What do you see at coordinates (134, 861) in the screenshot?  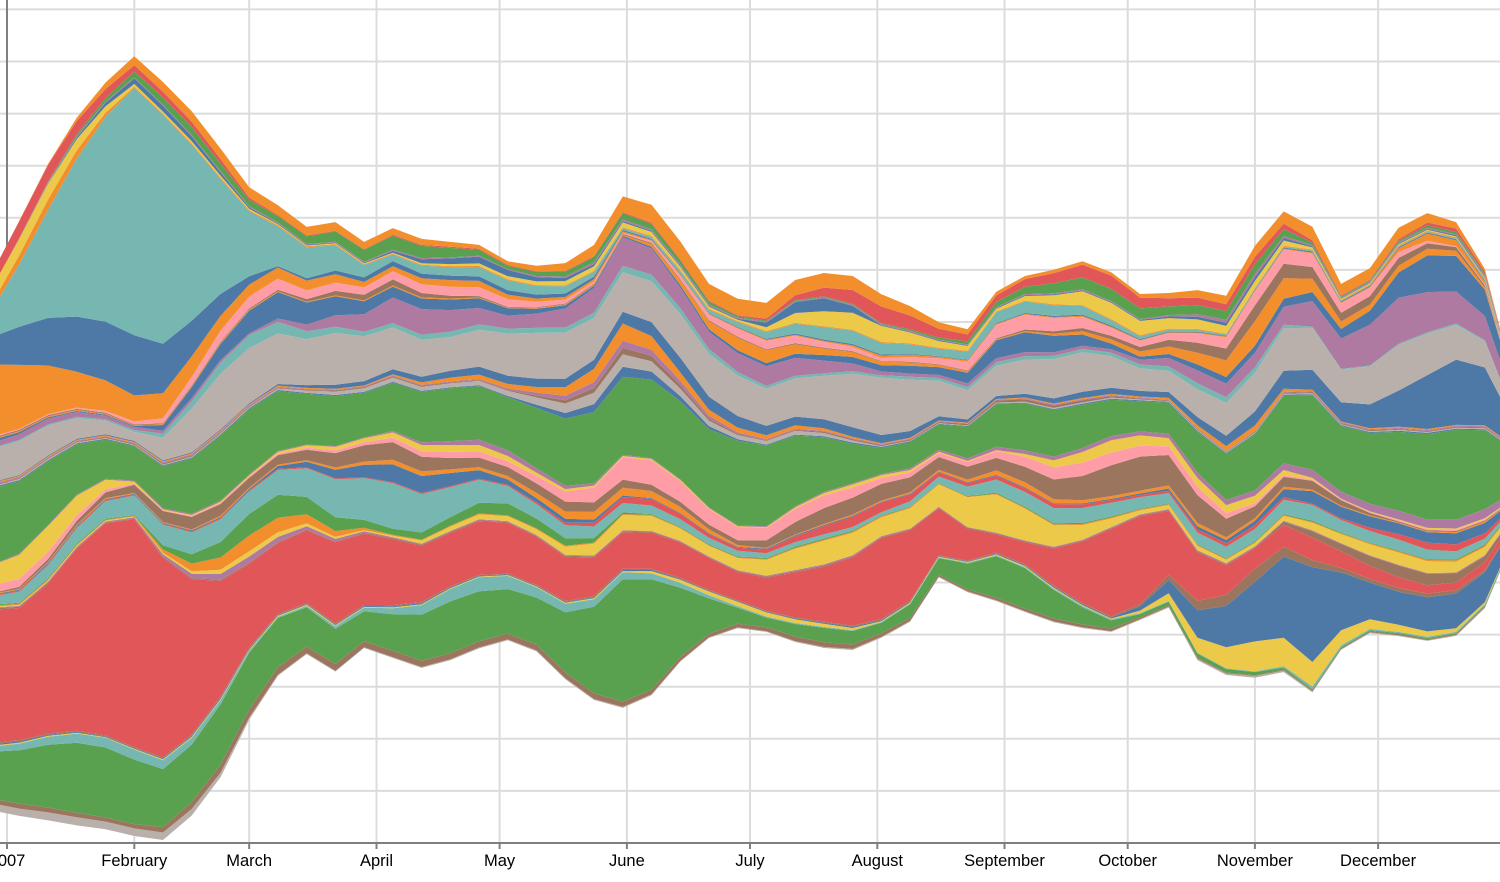 I see `svg-text: February` at bounding box center [134, 861].